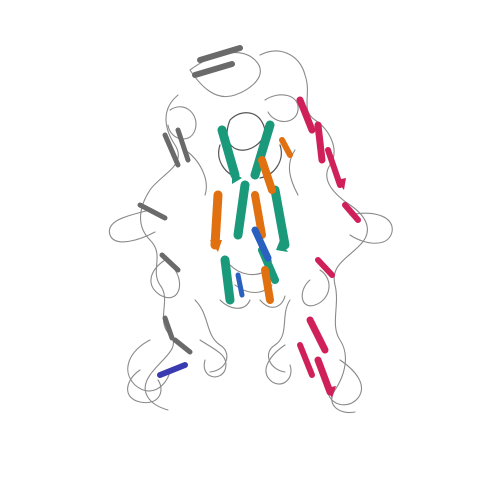 The height and width of the screenshot is (500, 500). What do you see at coordinates (172, 370) in the screenshot?
I see `lower-left-indigo-strand` at bounding box center [172, 370].